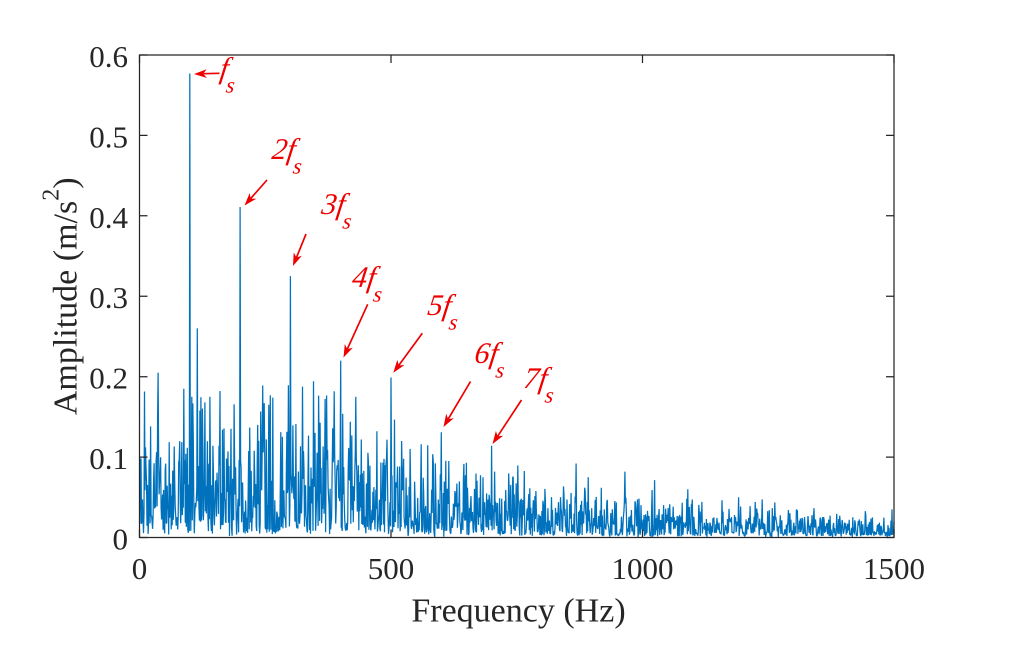 The height and width of the screenshot is (645, 1024). What do you see at coordinates (518, 611) in the screenshot?
I see `svg-text: Frequency (Hz)` at bounding box center [518, 611].